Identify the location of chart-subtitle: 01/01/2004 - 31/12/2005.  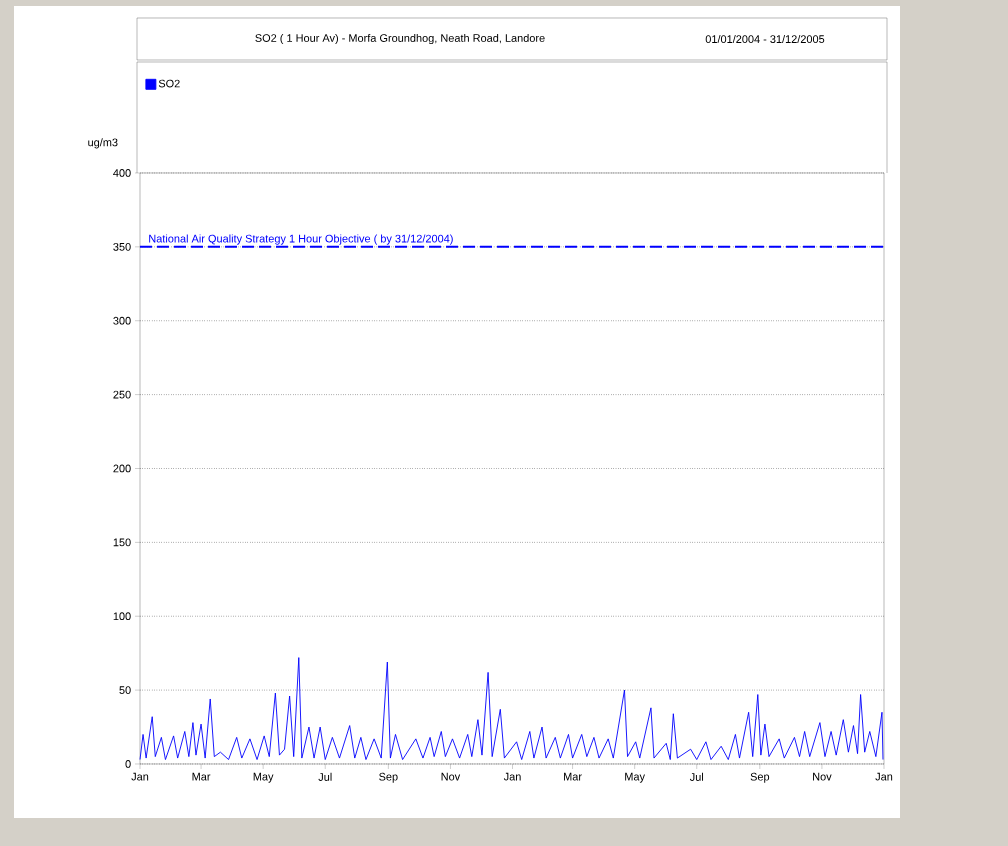
(765, 39).